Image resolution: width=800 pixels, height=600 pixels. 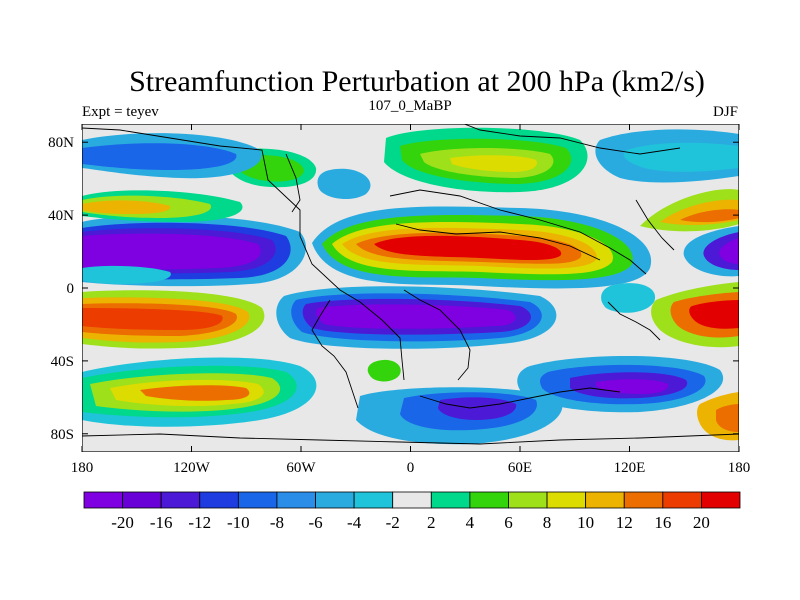 I want to click on anomaly-north-pacific-east-high, so click(x=689, y=210).